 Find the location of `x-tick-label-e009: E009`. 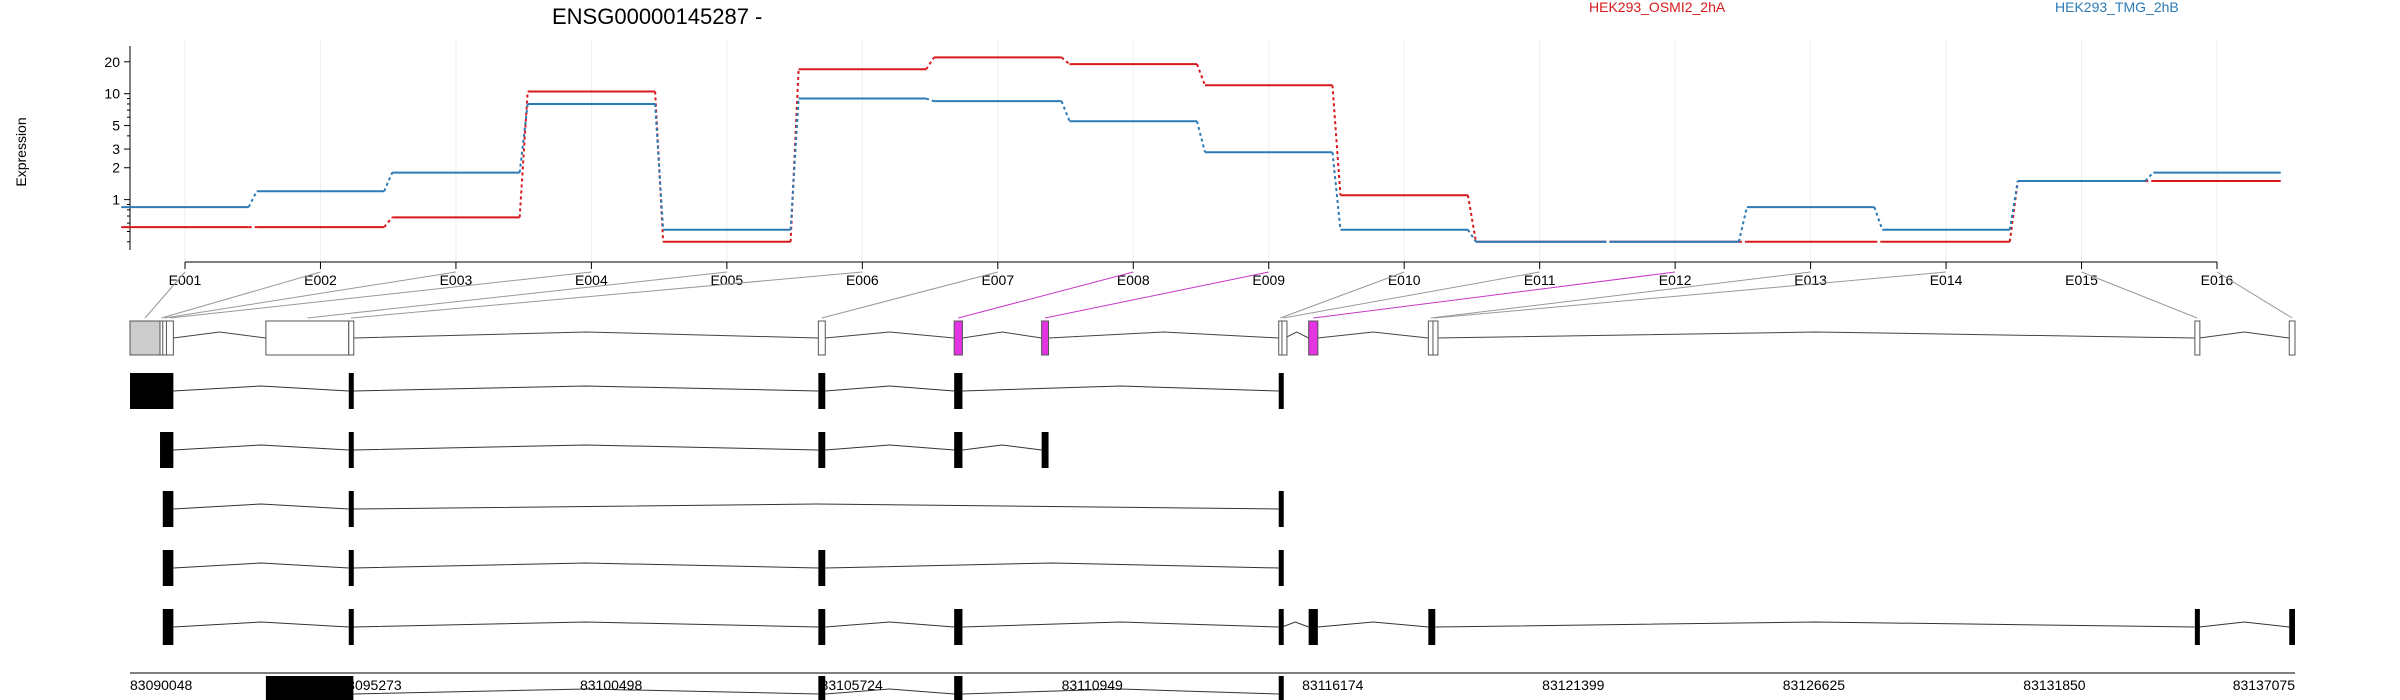

x-tick-label-e009: E009 is located at coordinates (1268, 280).